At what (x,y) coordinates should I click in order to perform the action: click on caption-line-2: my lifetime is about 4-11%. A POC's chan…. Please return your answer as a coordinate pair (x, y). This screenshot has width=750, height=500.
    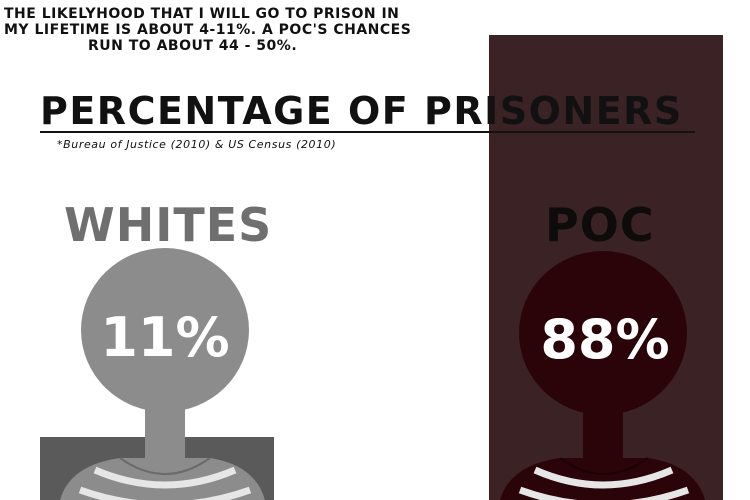
    Looking at the image, I should click on (208, 30).